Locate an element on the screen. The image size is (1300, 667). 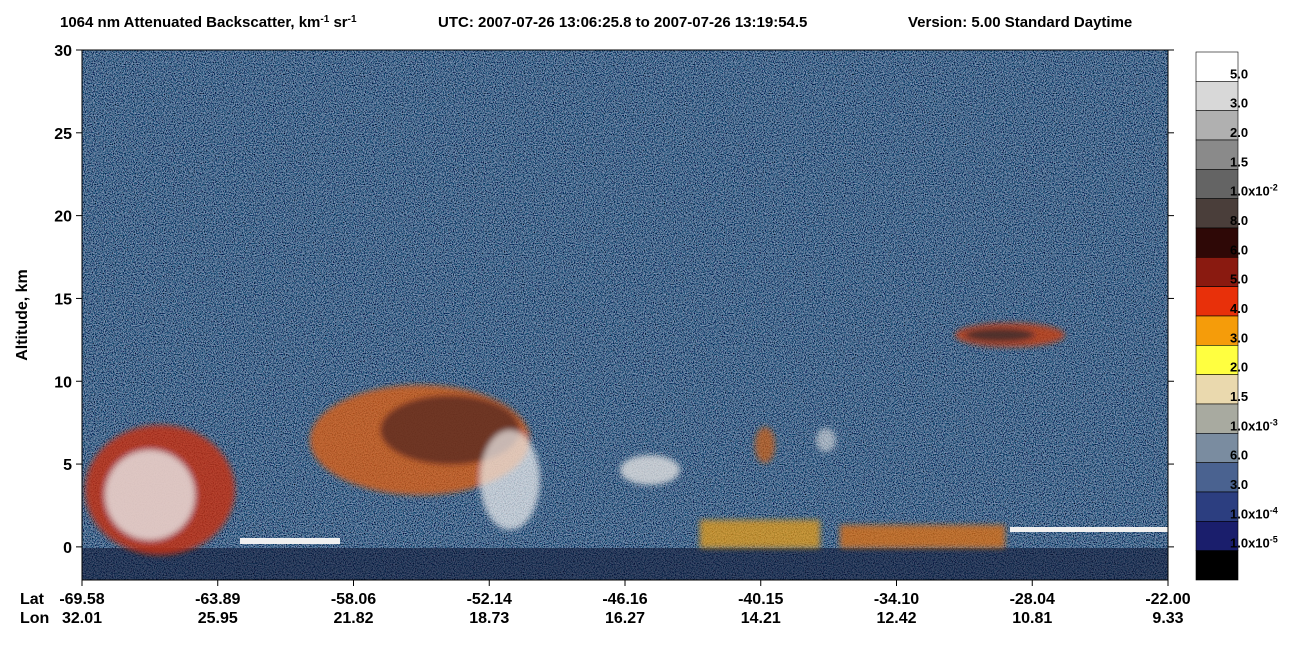
lat-label: -28.04 is located at coordinates (1032, 599).